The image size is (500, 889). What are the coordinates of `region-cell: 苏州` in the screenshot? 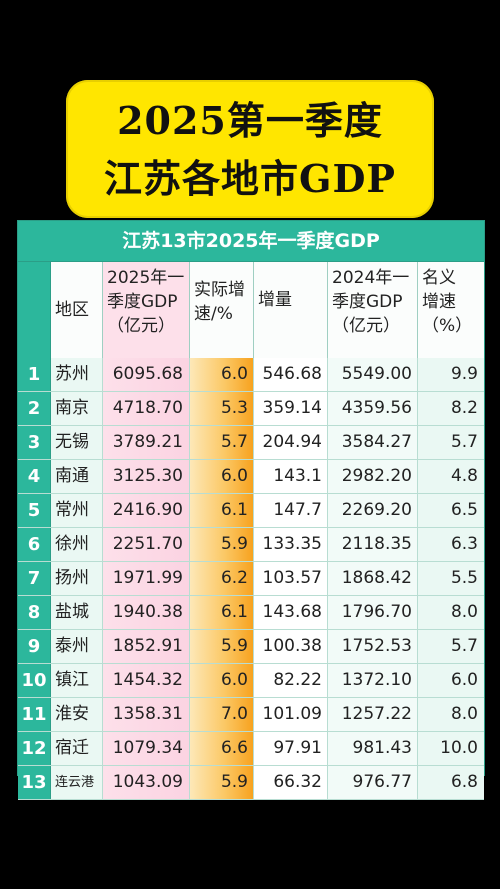 It's located at (77, 374).